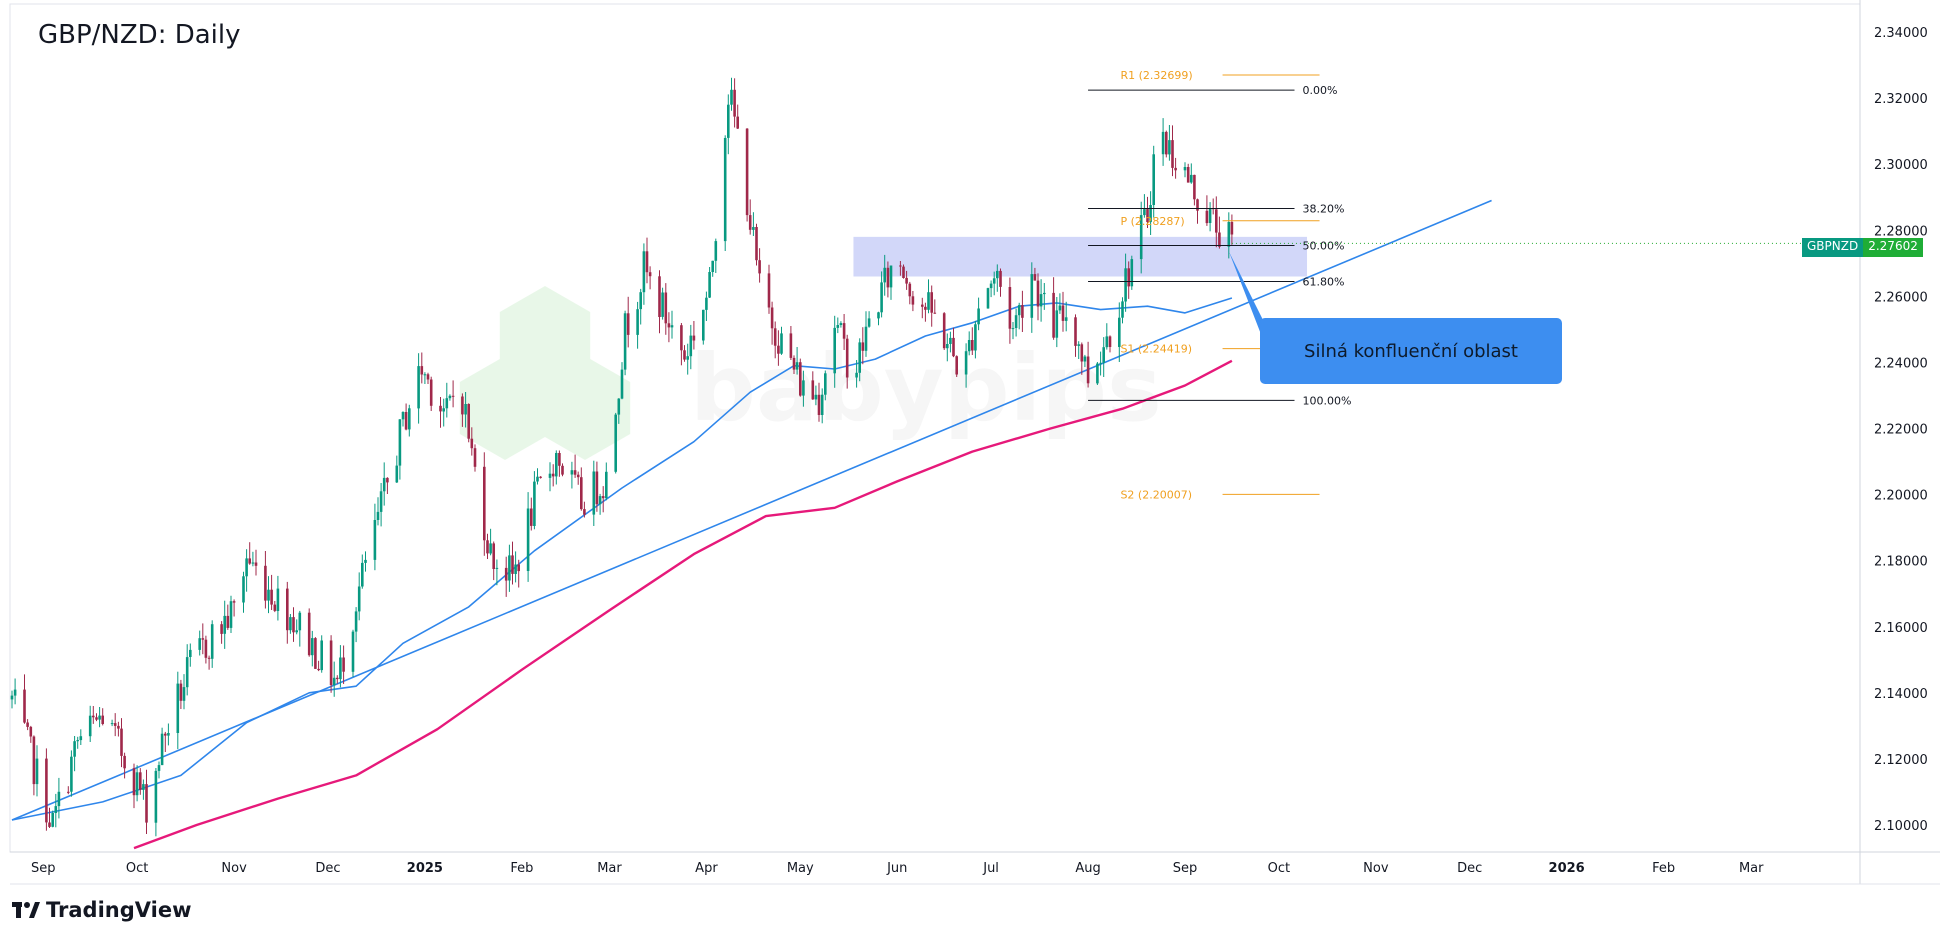 The width and height of the screenshot is (1940, 944). What do you see at coordinates (1893, 247) in the screenshot?
I see `last-price-label: 2.27602` at bounding box center [1893, 247].